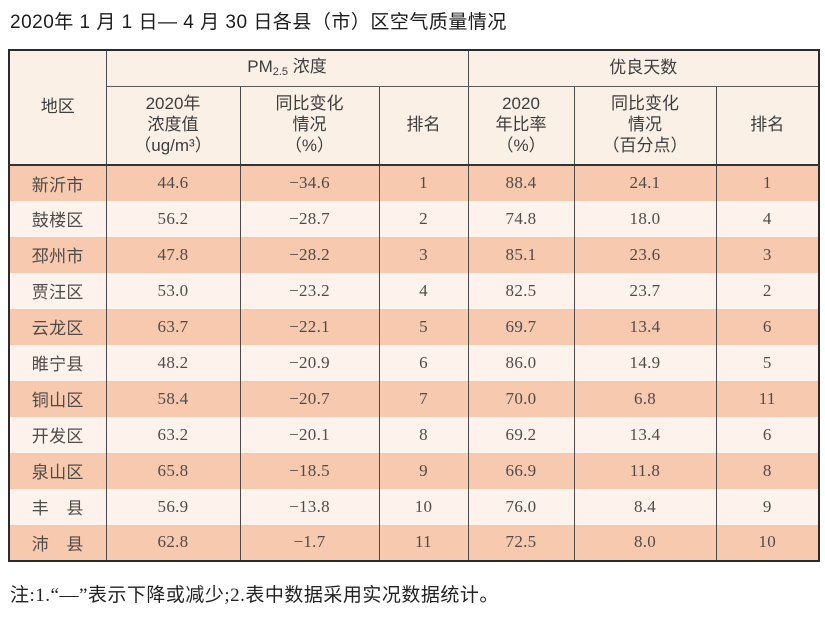  Describe the element at coordinates (309, 434) in the screenshot. I see `cell-pm-change: −20.1` at that location.